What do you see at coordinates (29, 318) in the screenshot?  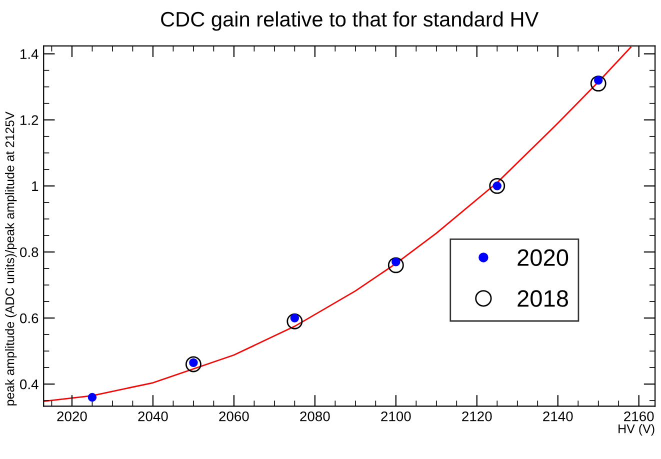 I see `y-tick-label: 0.6` at bounding box center [29, 318].